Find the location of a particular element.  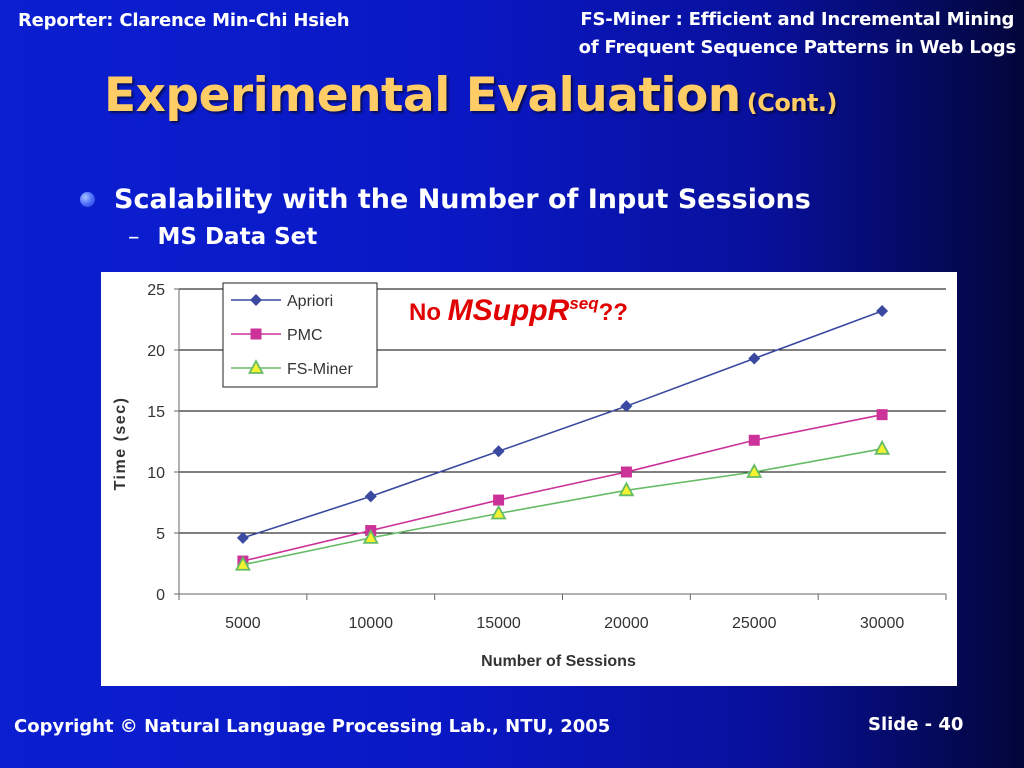

slide-title: Experimental Evaluation (Cont.) is located at coordinates (471, 95).